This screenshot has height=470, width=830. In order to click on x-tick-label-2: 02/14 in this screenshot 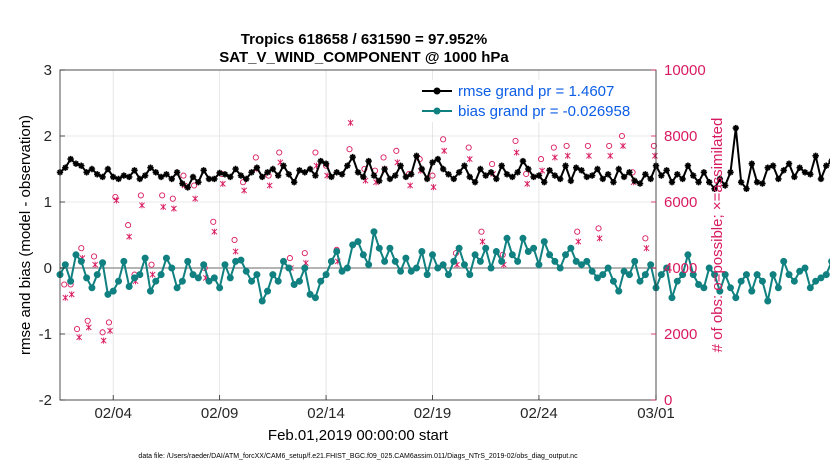, I will do `click(326, 413)`.